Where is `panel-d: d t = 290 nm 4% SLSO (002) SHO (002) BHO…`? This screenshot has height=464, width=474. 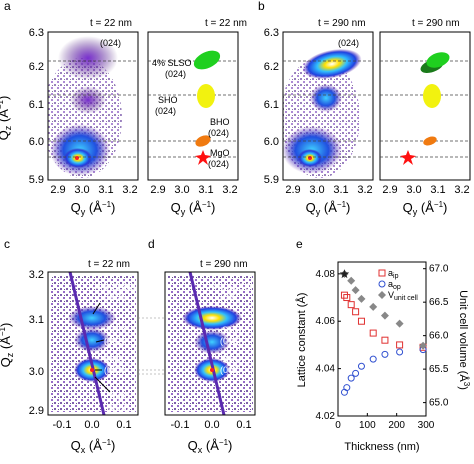
panel-d: d t = 290 nm 4% SLSO (002) SHO (002) BHO… is located at coordinates (202, 326).